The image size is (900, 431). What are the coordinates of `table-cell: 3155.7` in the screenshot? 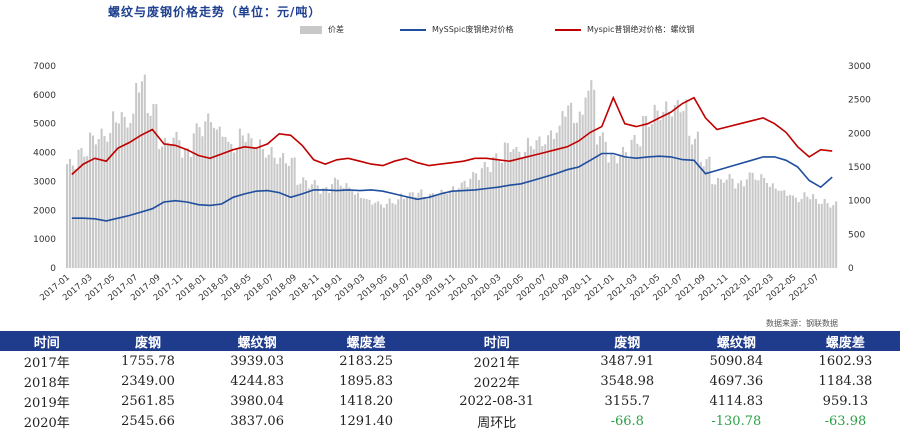 It's located at (627, 401).